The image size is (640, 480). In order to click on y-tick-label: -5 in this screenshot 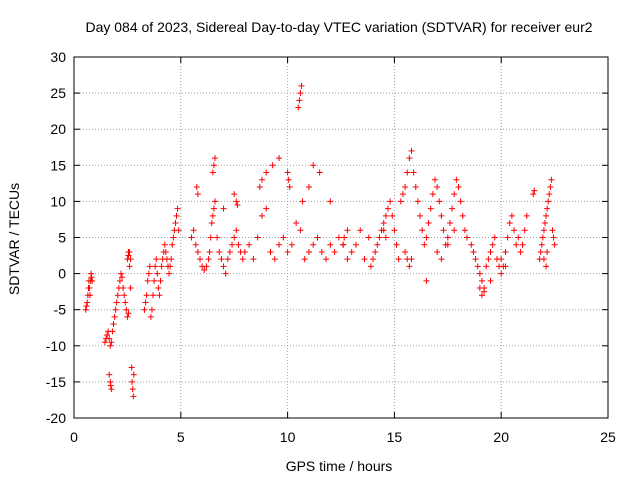, I will do `click(60, 310)`.